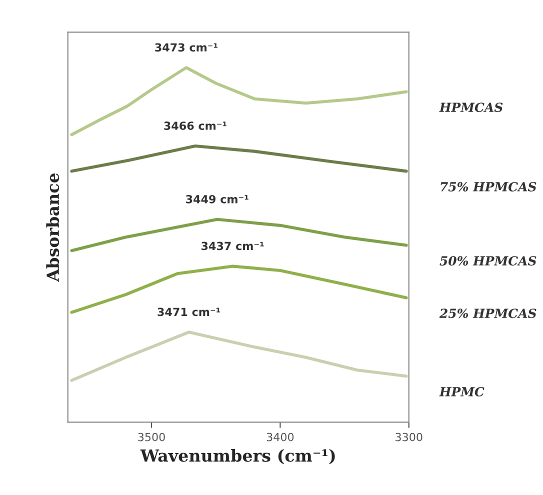 The width and height of the screenshot is (543, 495). Describe the element at coordinates (280, 437) in the screenshot. I see `x-tick-label: 3400` at that location.